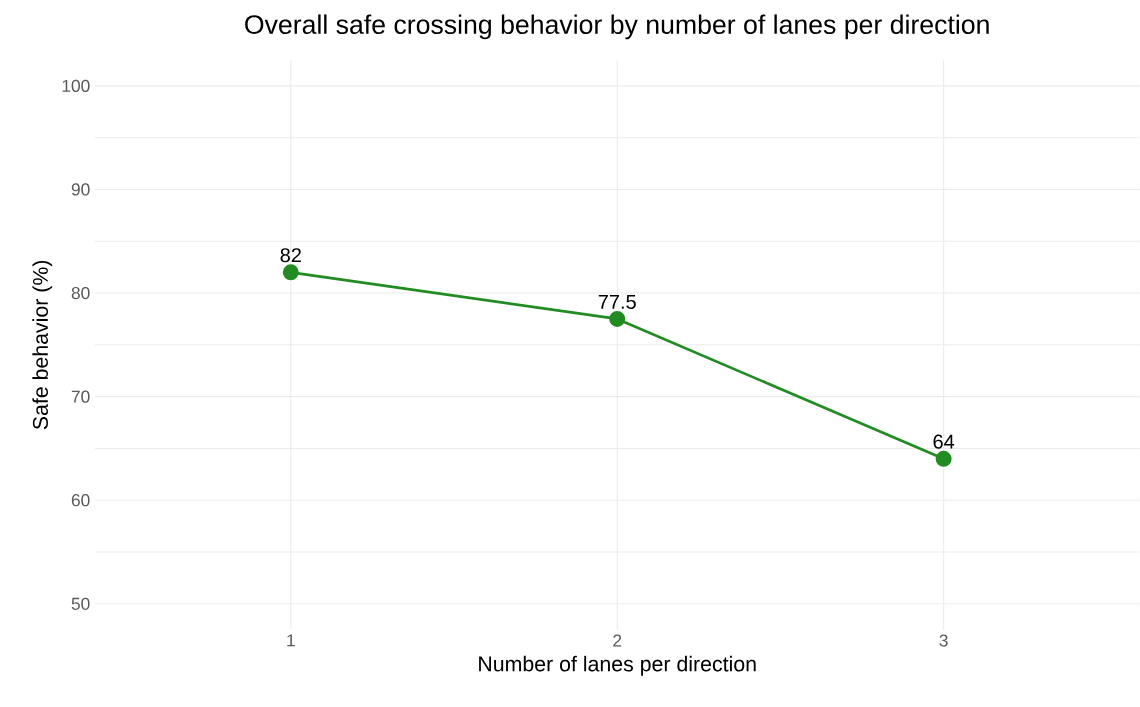 The height and width of the screenshot is (707, 1140). I want to click on x-axis-title: Number of lanes per direction, so click(617, 665).